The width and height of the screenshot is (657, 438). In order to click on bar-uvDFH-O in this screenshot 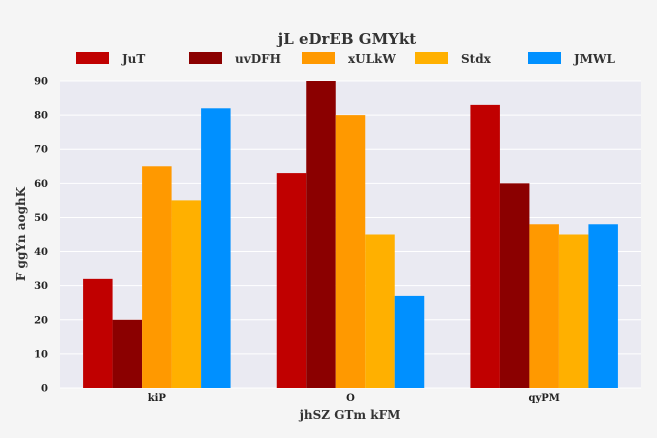, I will do `click(321, 234)`.